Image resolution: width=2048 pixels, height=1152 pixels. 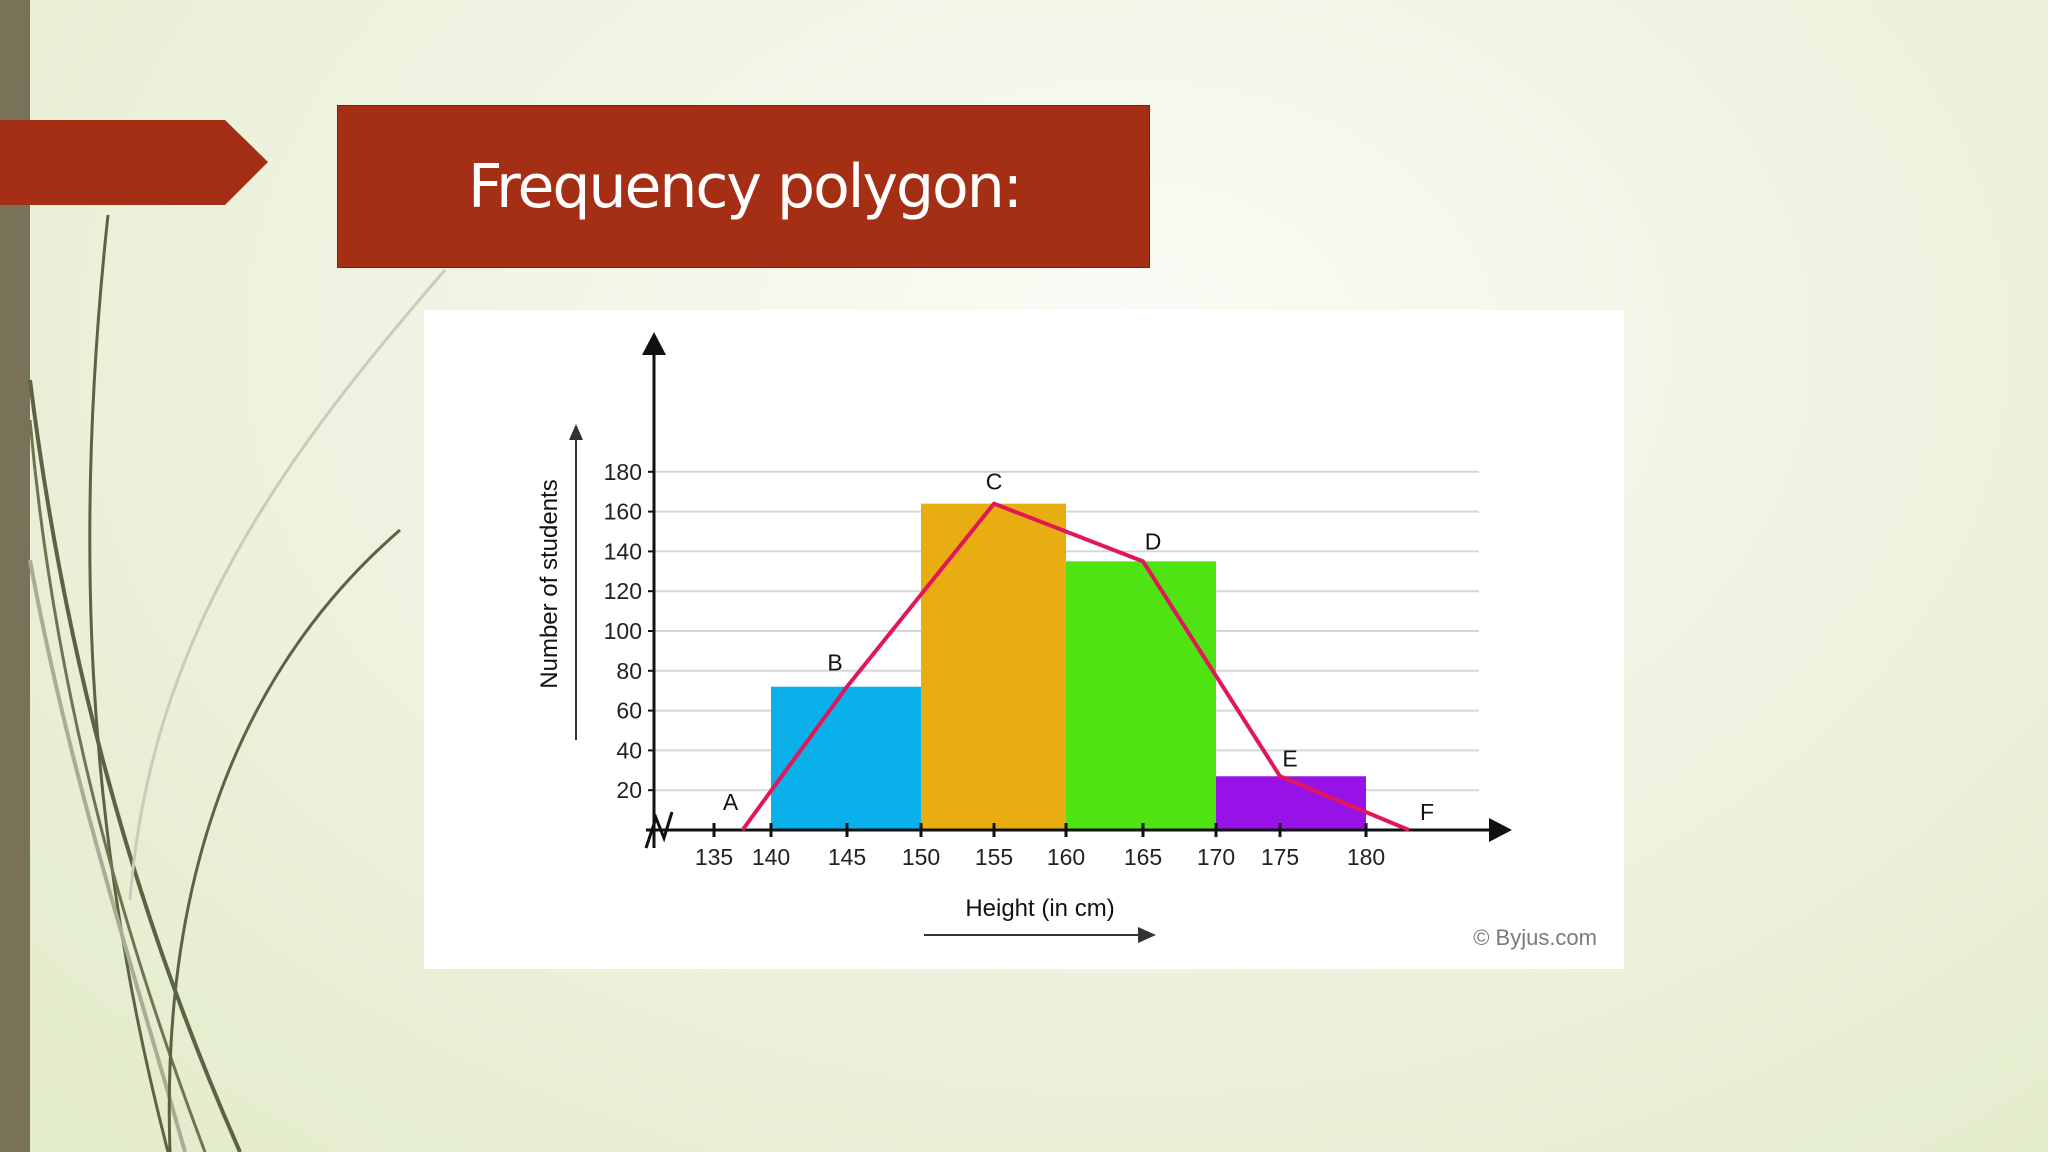 What do you see at coordinates (1366, 857) in the screenshot?
I see `x-tick-label: 180` at bounding box center [1366, 857].